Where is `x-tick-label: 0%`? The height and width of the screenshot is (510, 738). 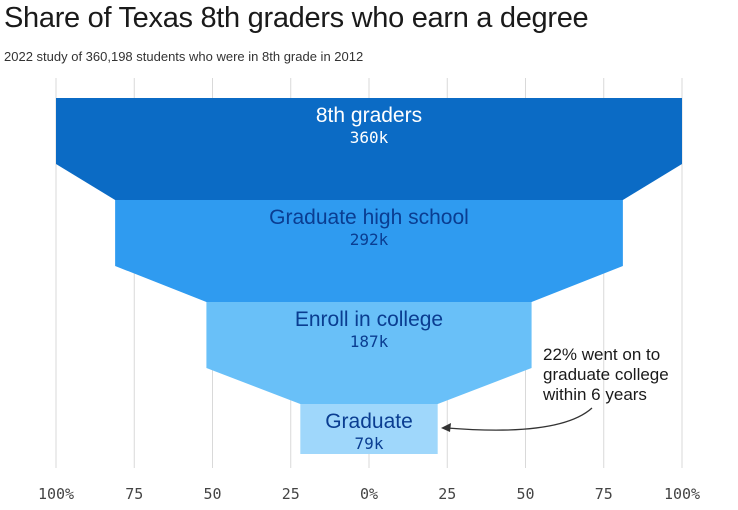
x-tick-label: 0% is located at coordinates (369, 494).